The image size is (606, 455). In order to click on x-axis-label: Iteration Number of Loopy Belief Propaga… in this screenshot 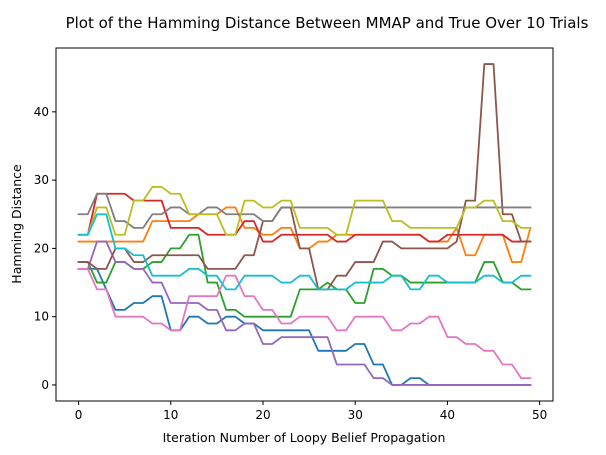, I will do `click(304, 437)`.